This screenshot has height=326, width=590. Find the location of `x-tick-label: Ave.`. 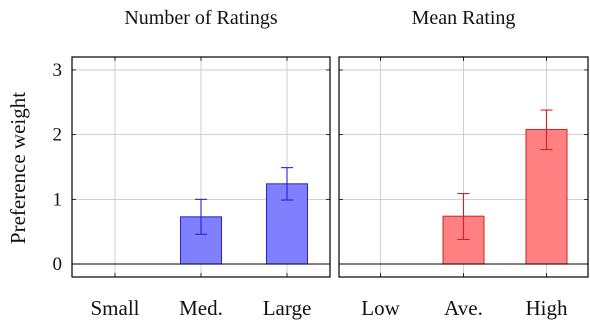

x-tick-label: Ave. is located at coordinates (463, 308).